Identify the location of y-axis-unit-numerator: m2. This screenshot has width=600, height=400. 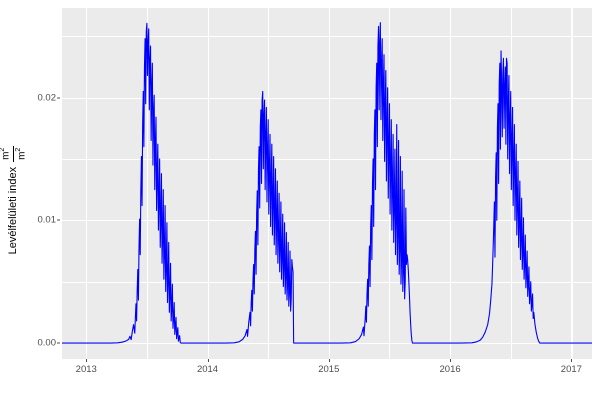
(6, 154).